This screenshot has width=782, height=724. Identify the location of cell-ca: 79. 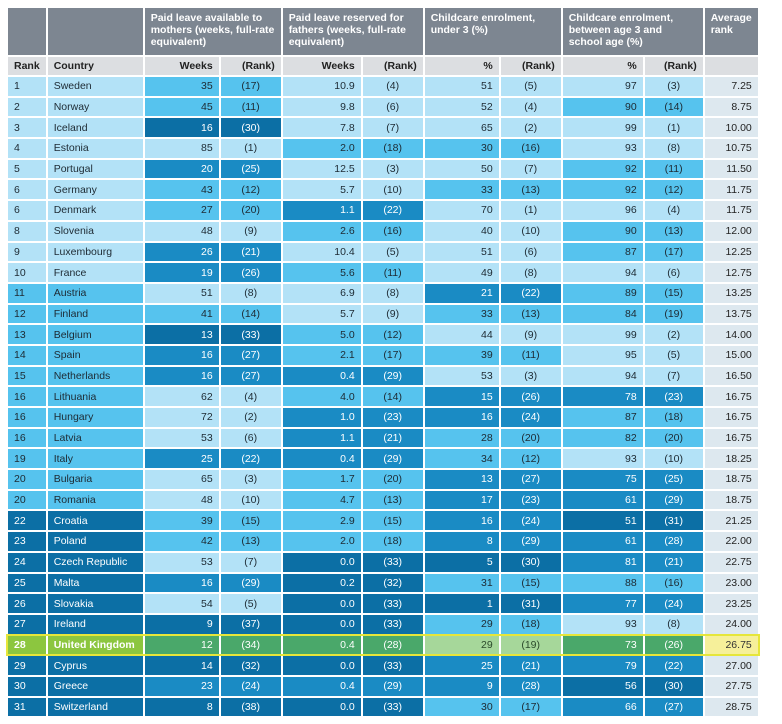
(602, 665).